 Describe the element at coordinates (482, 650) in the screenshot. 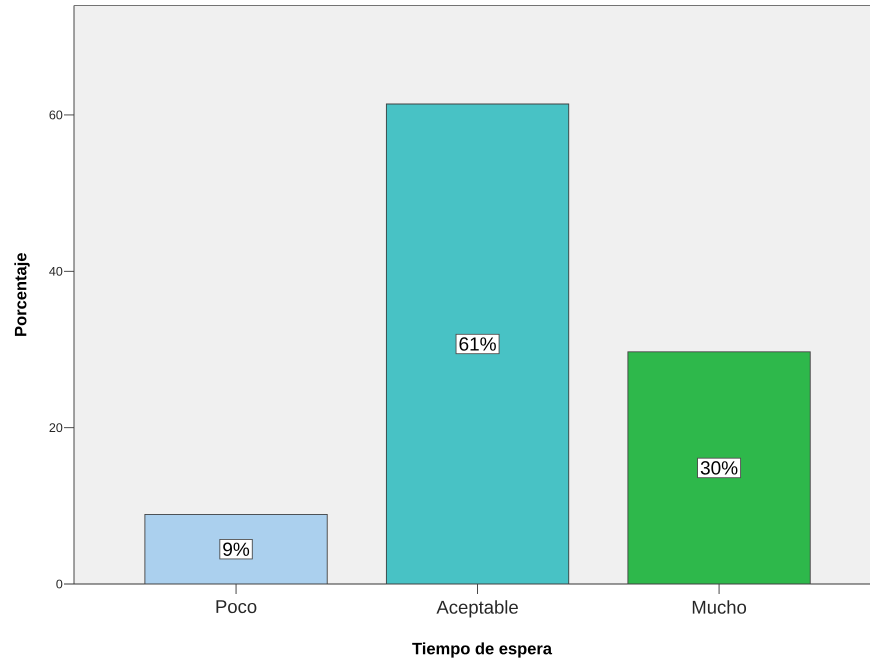

I see `x-axis-title: Tiempo de espera` at that location.